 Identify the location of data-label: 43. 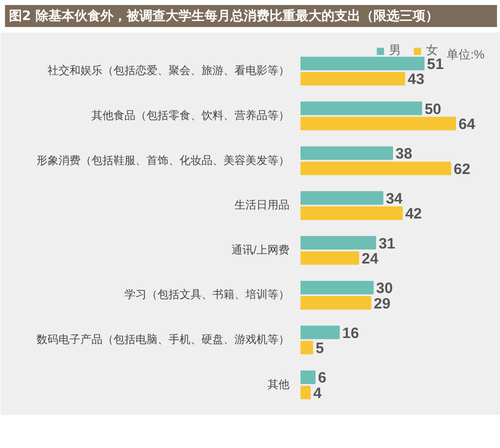
(416, 79).